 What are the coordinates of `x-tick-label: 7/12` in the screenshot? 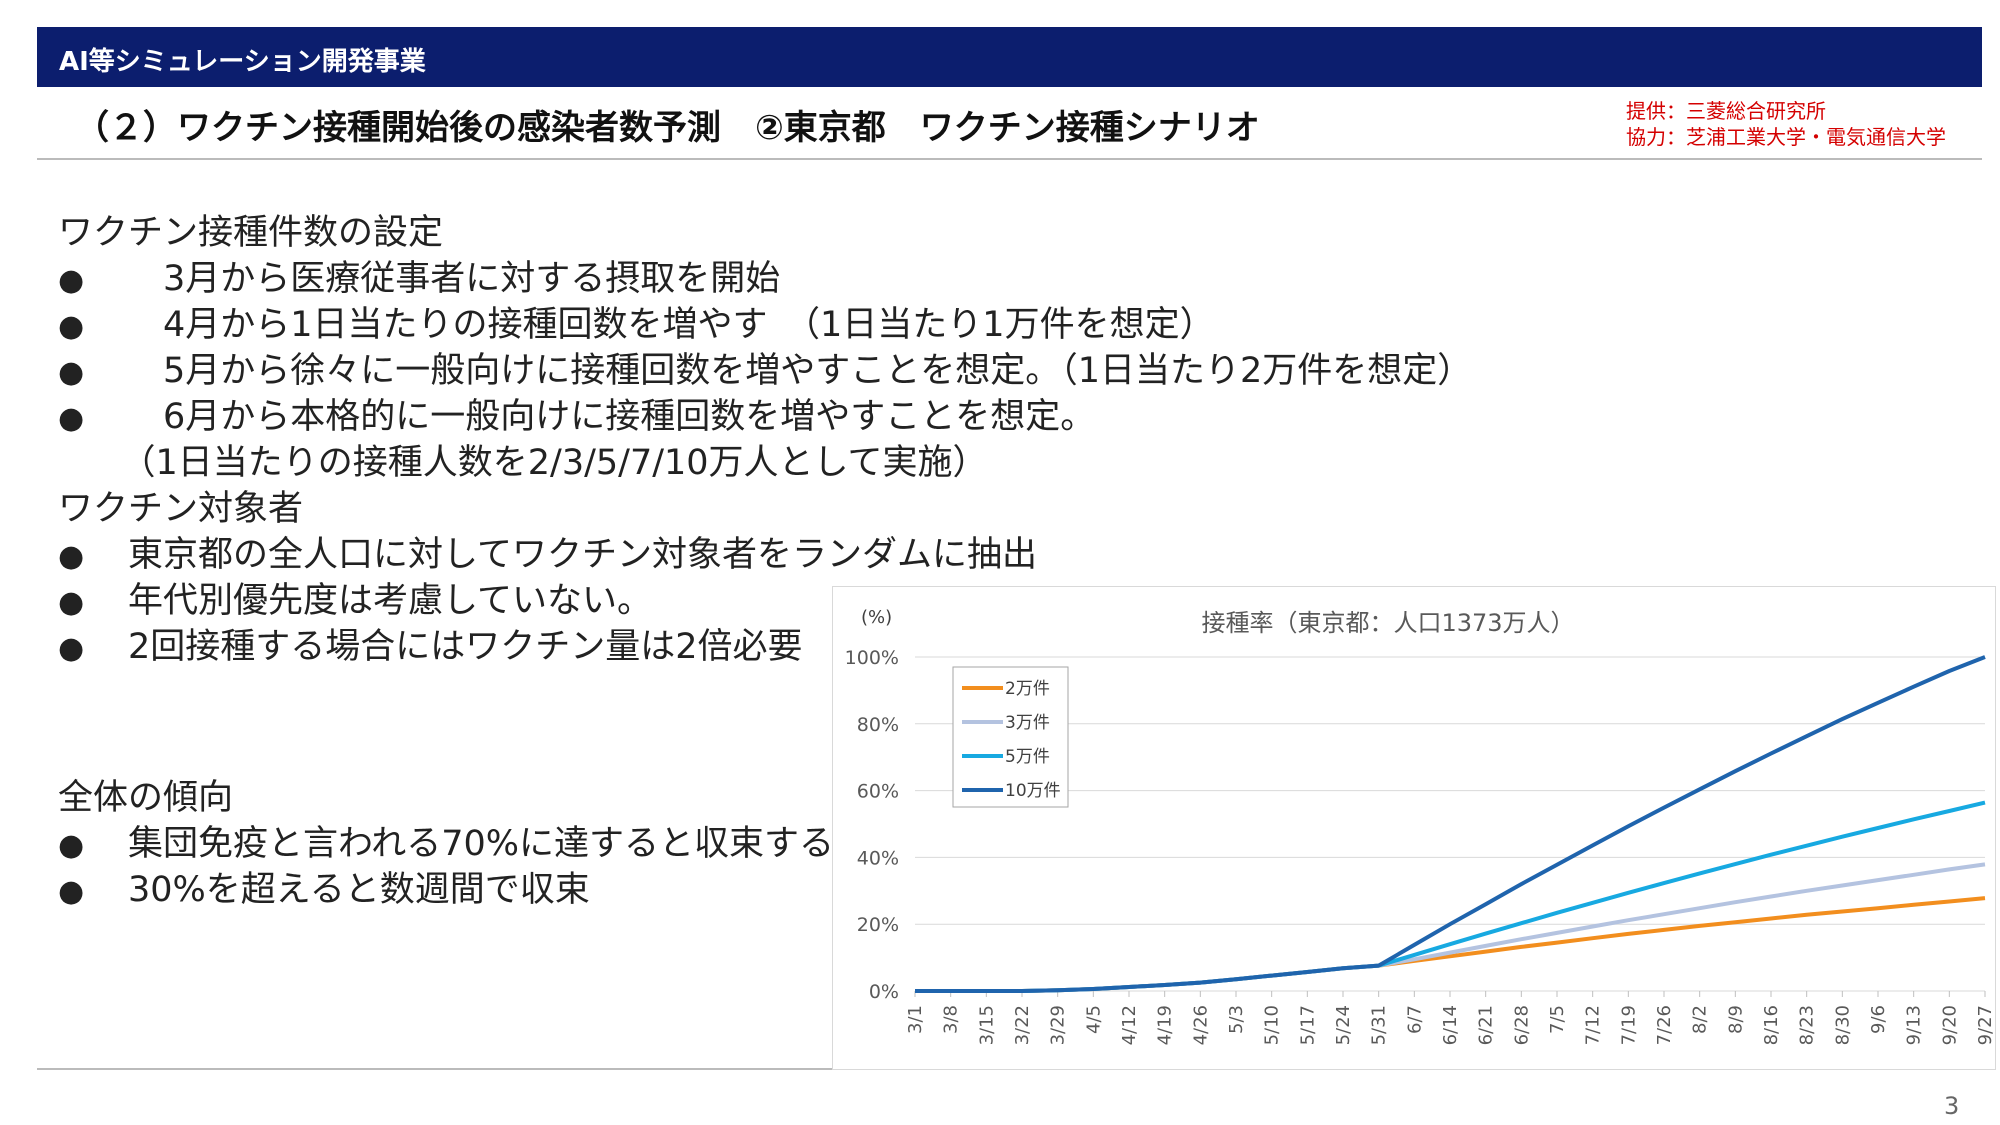 It's located at (1593, 1025).